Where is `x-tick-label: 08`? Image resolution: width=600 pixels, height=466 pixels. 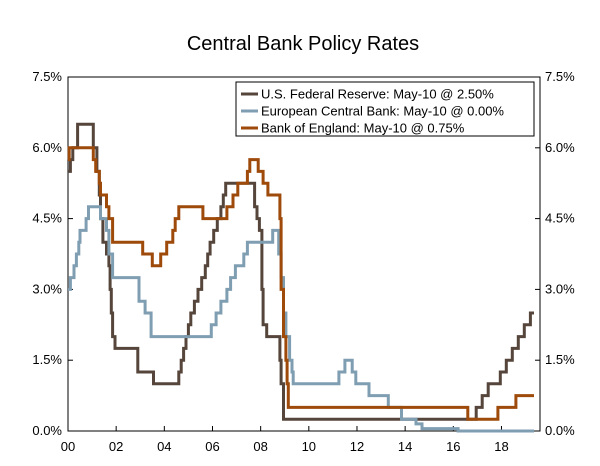
x-tick-label: 08 is located at coordinates (260, 446).